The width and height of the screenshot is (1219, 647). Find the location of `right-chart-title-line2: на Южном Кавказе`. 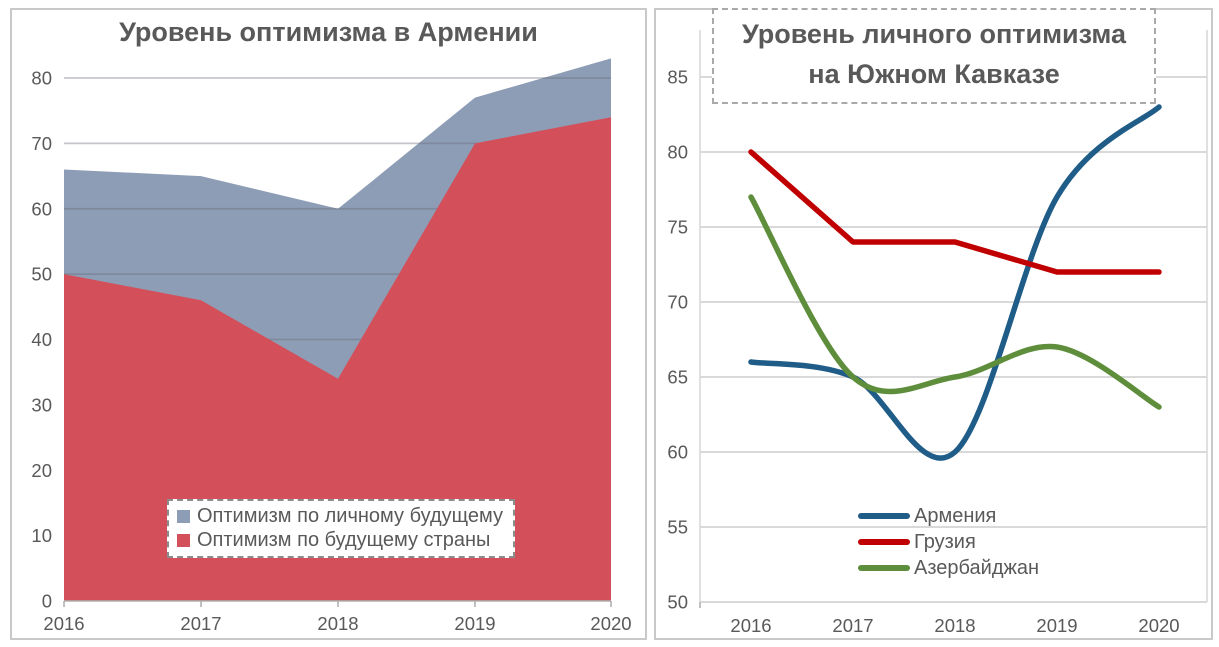

right-chart-title-line2: на Южном Кавказе is located at coordinates (934, 74).